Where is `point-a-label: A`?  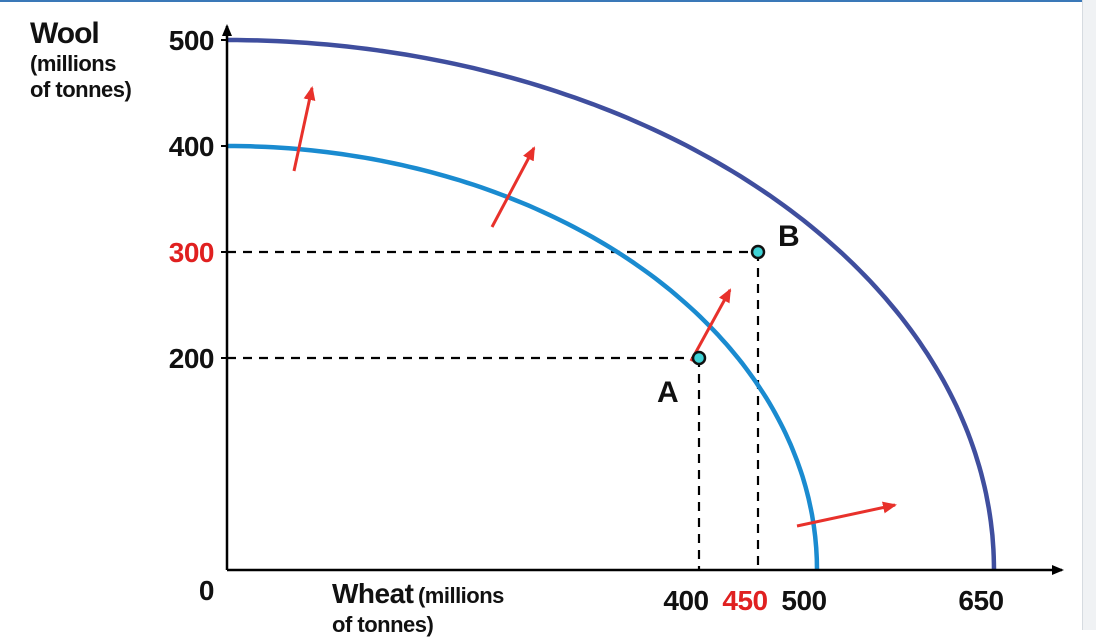 point-a-label: A is located at coordinates (668, 392).